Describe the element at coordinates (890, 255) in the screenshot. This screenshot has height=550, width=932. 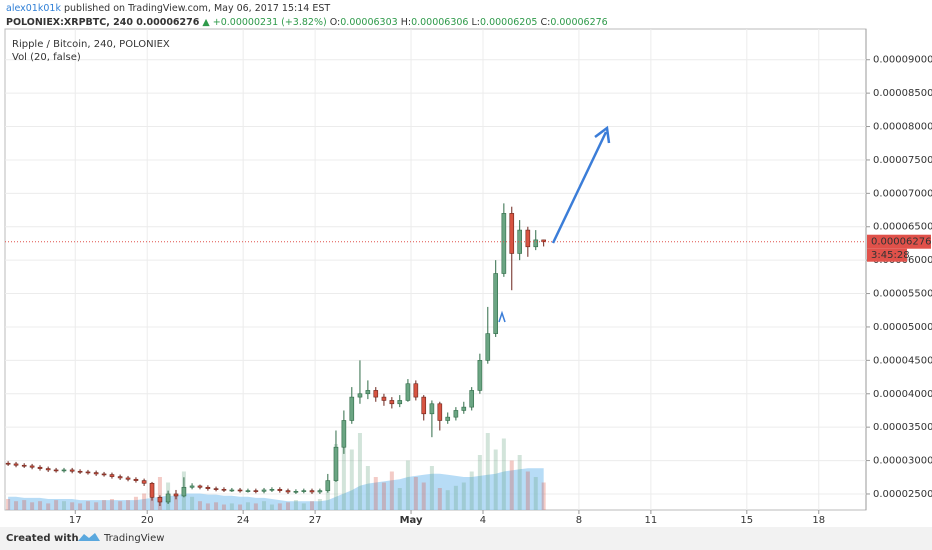
I see `countdown: 3:45:28` at that location.